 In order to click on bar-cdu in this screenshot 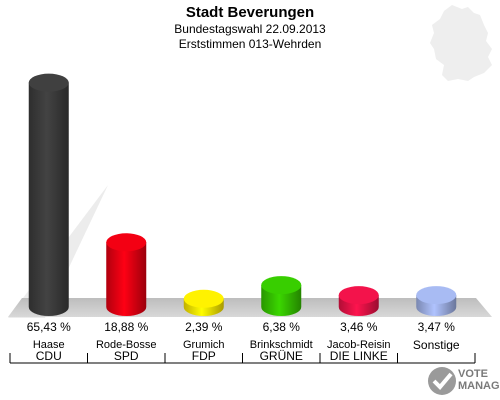, I will do `click(48, 194)`.